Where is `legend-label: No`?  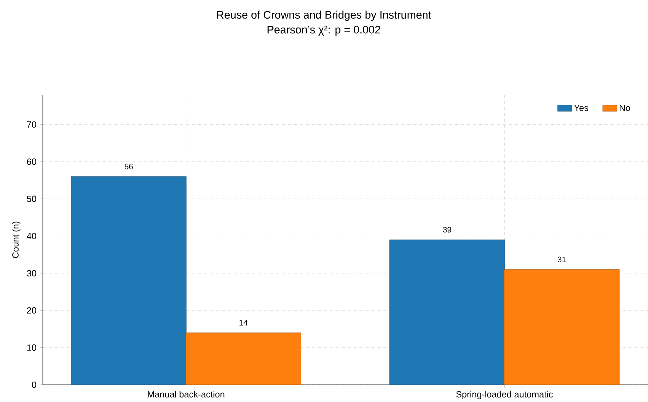 legend-label: No is located at coordinates (625, 108).